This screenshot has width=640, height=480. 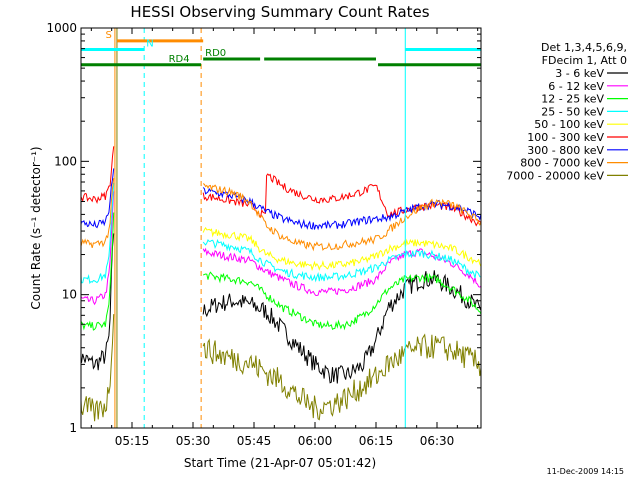 I want to click on y-tick-label-4: 1000, so click(x=61, y=28).